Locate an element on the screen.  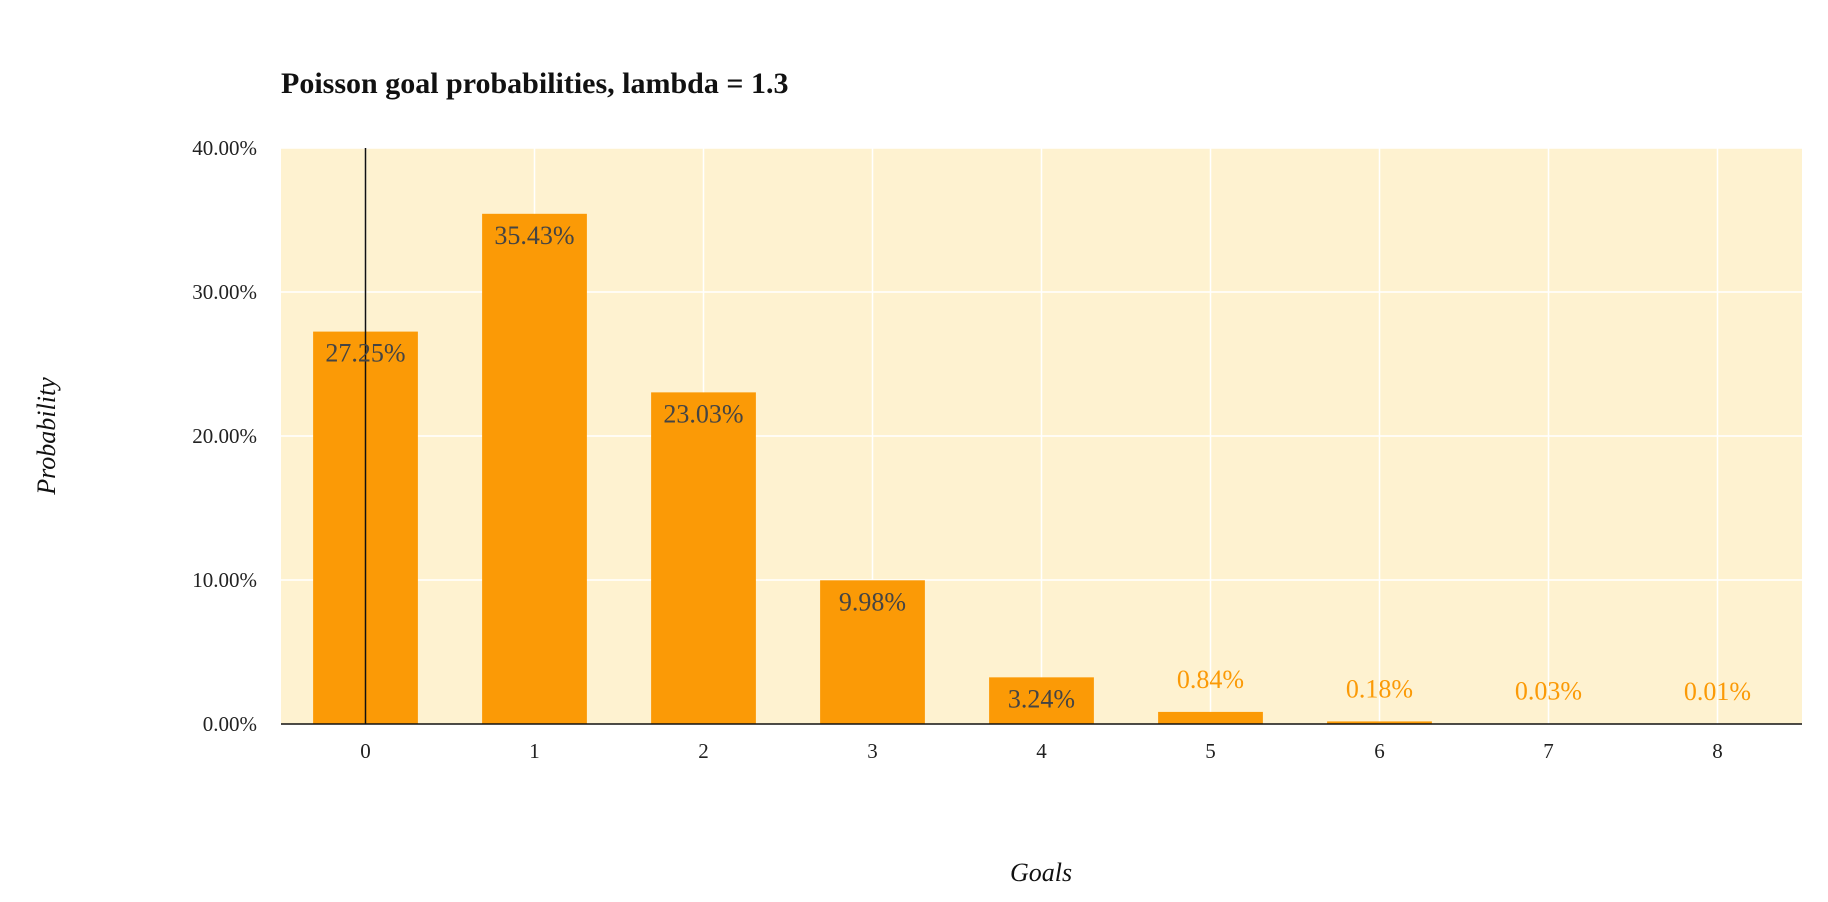
data-label: 0.18% is located at coordinates (1379, 688).